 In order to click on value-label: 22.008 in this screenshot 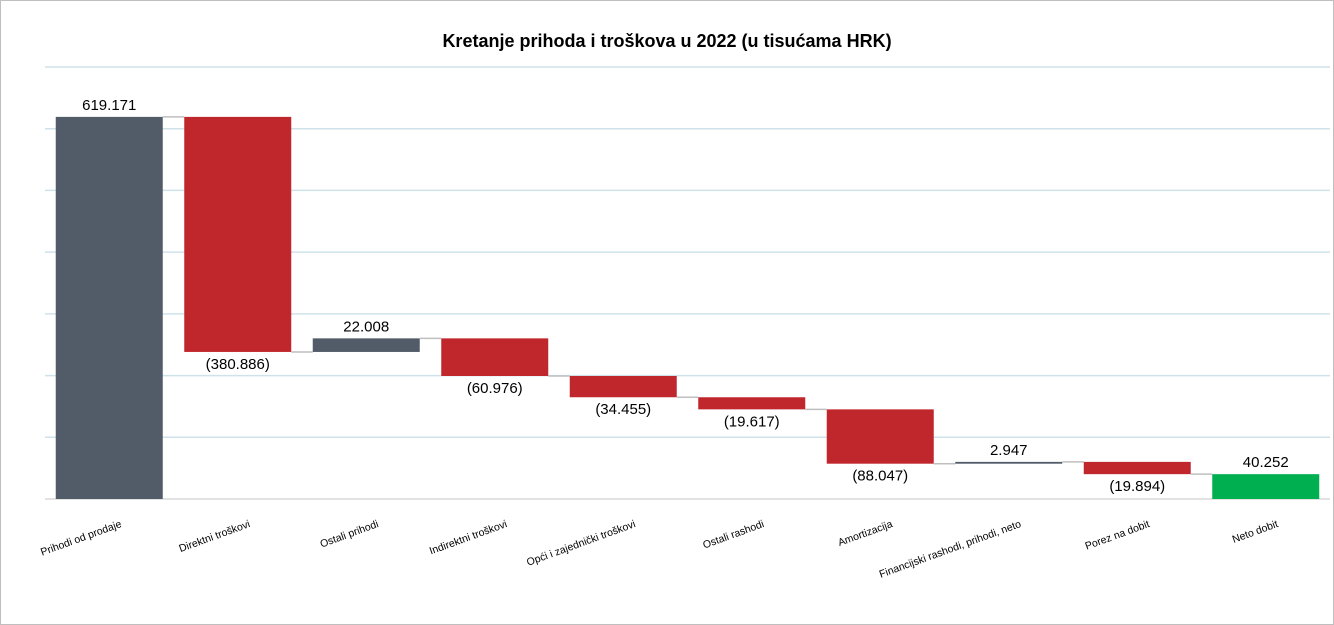, I will do `click(366, 326)`.